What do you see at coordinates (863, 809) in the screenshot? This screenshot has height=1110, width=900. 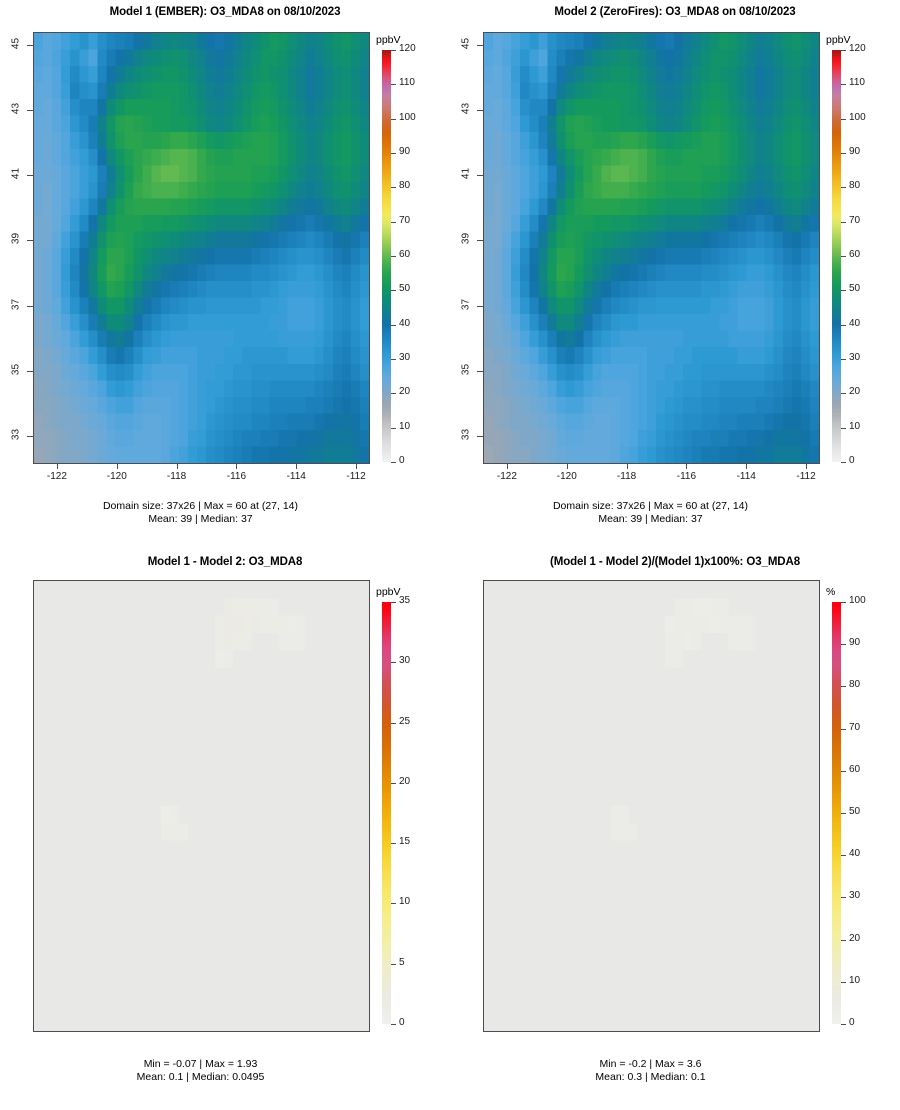 I see `colorbar-percent: % 0 10 20 30 40 50 60 70 80 90 100` at bounding box center [863, 809].